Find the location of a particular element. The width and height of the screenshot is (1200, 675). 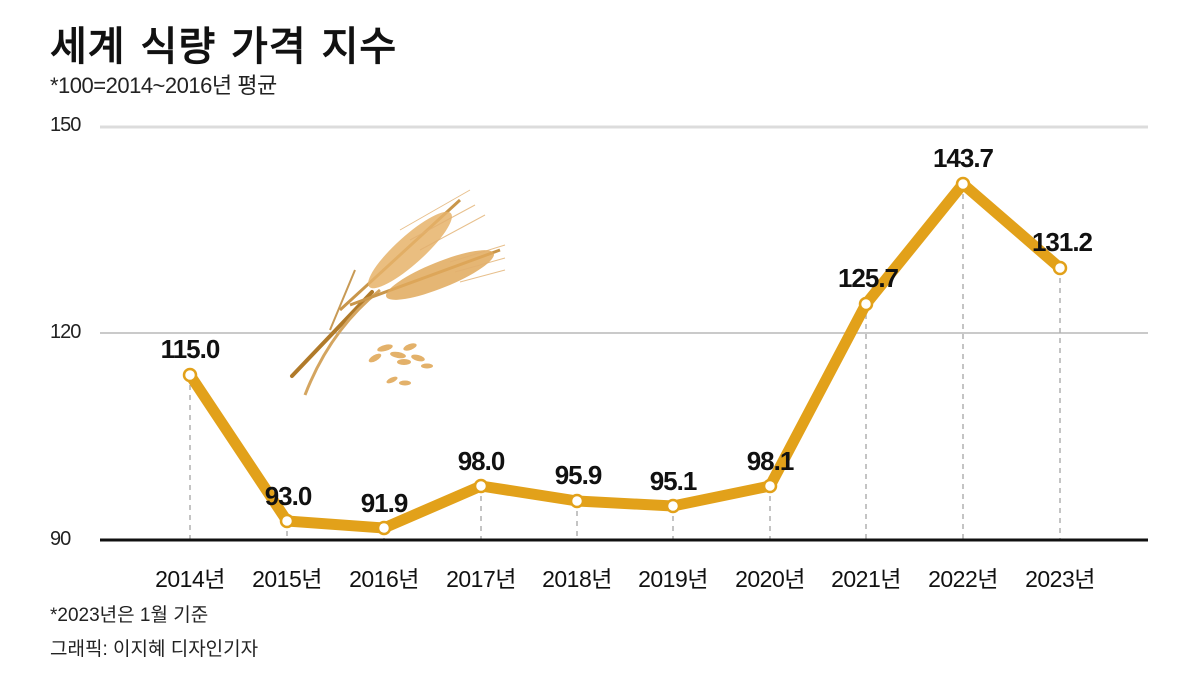

x-label-2017: 2017년 is located at coordinates (481, 579).